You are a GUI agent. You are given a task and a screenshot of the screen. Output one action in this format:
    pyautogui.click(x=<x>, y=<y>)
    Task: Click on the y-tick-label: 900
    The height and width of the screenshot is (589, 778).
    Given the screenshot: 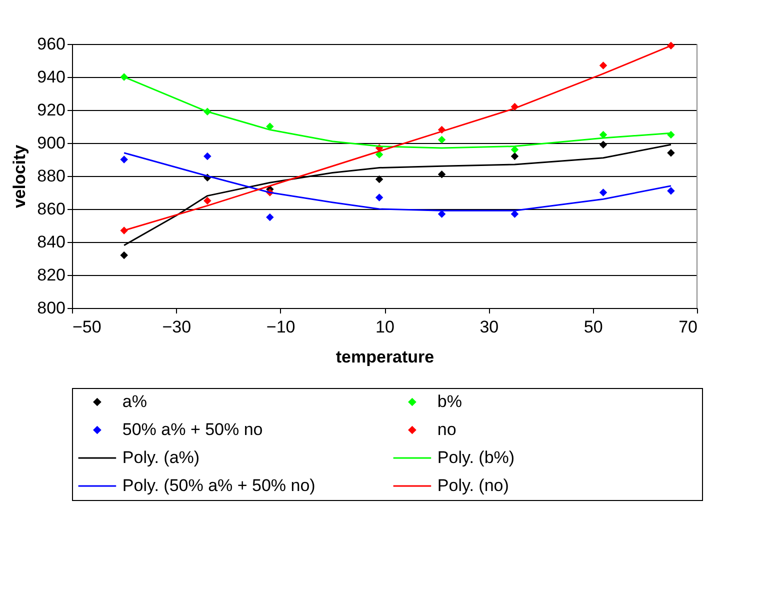 What is the action you would take?
    pyautogui.click(x=51, y=143)
    